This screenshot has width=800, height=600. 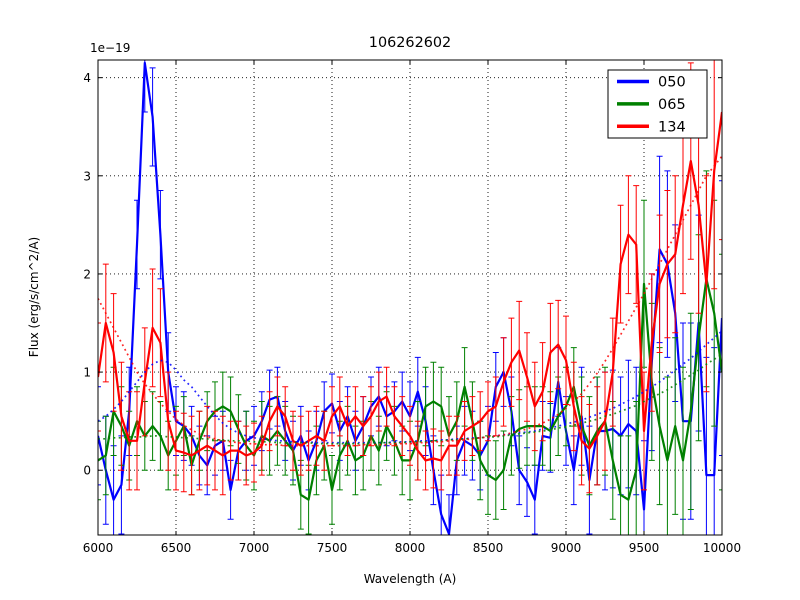 I want to click on y-tick-label: 1, so click(x=87, y=373).